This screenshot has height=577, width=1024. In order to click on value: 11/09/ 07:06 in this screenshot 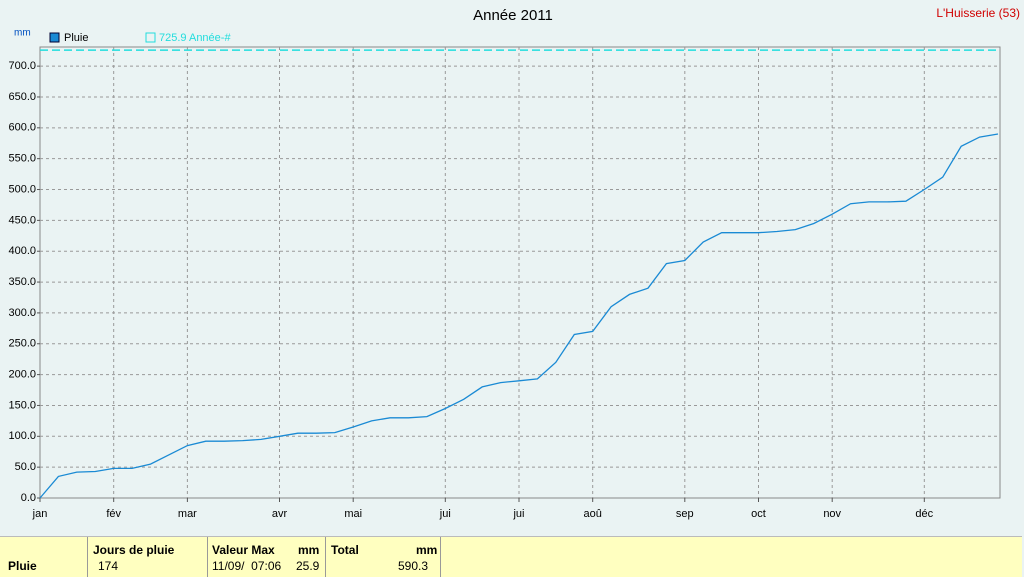, I will do `click(247, 566)`.